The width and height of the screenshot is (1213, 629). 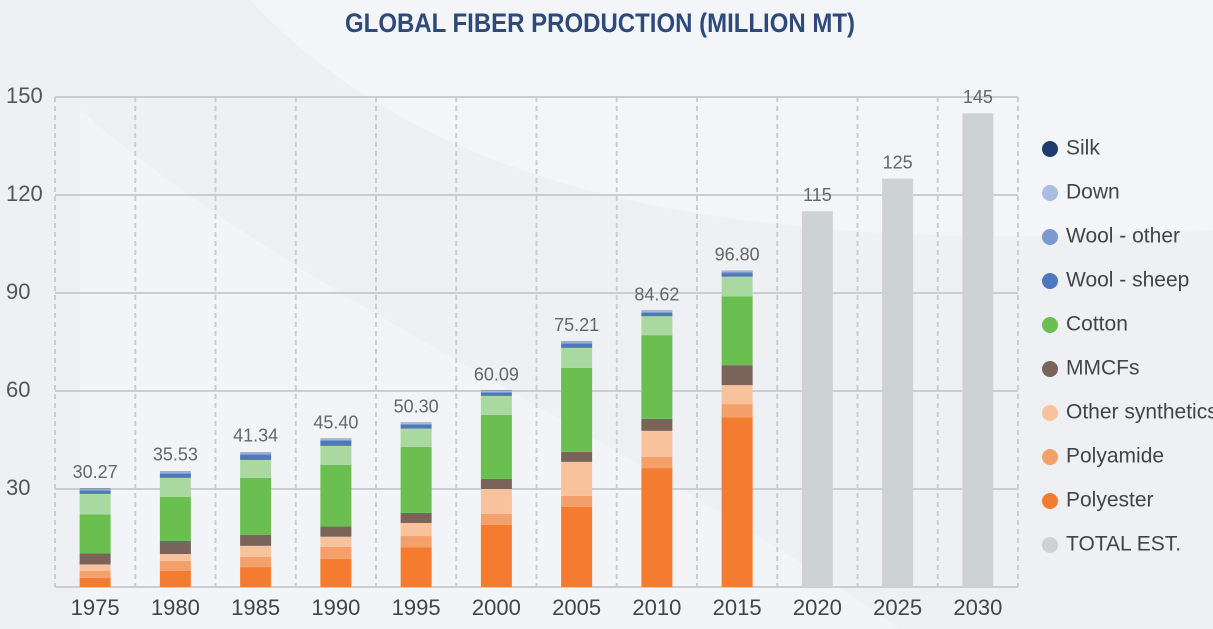 I want to click on total-label: 96.80, so click(x=737, y=255).